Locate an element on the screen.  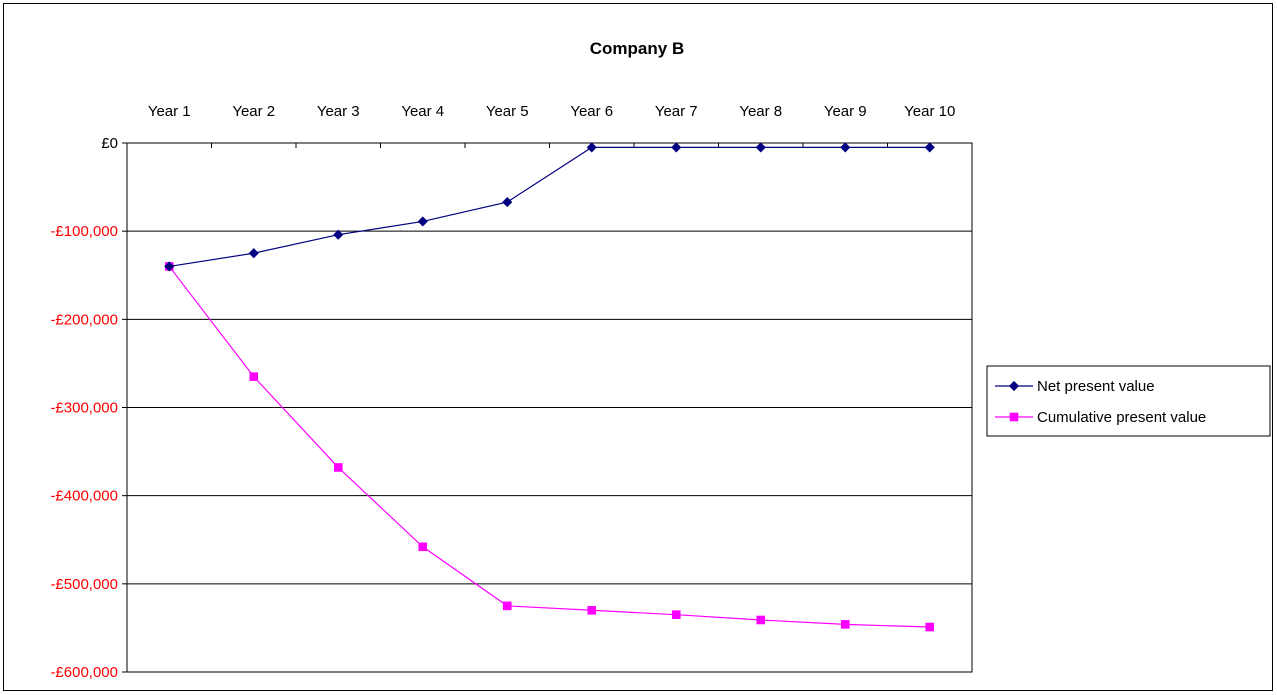
x-tick-label: Year 8 is located at coordinates (760, 111).